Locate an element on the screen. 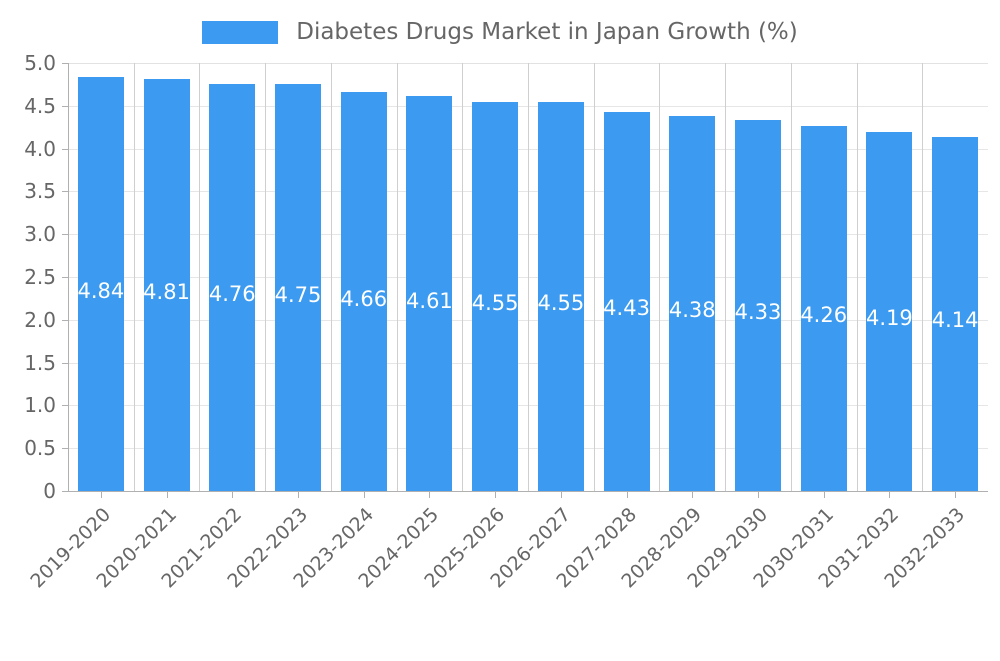 The image size is (1000, 661). y-tick-label: 2.0 is located at coordinates (40, 319).